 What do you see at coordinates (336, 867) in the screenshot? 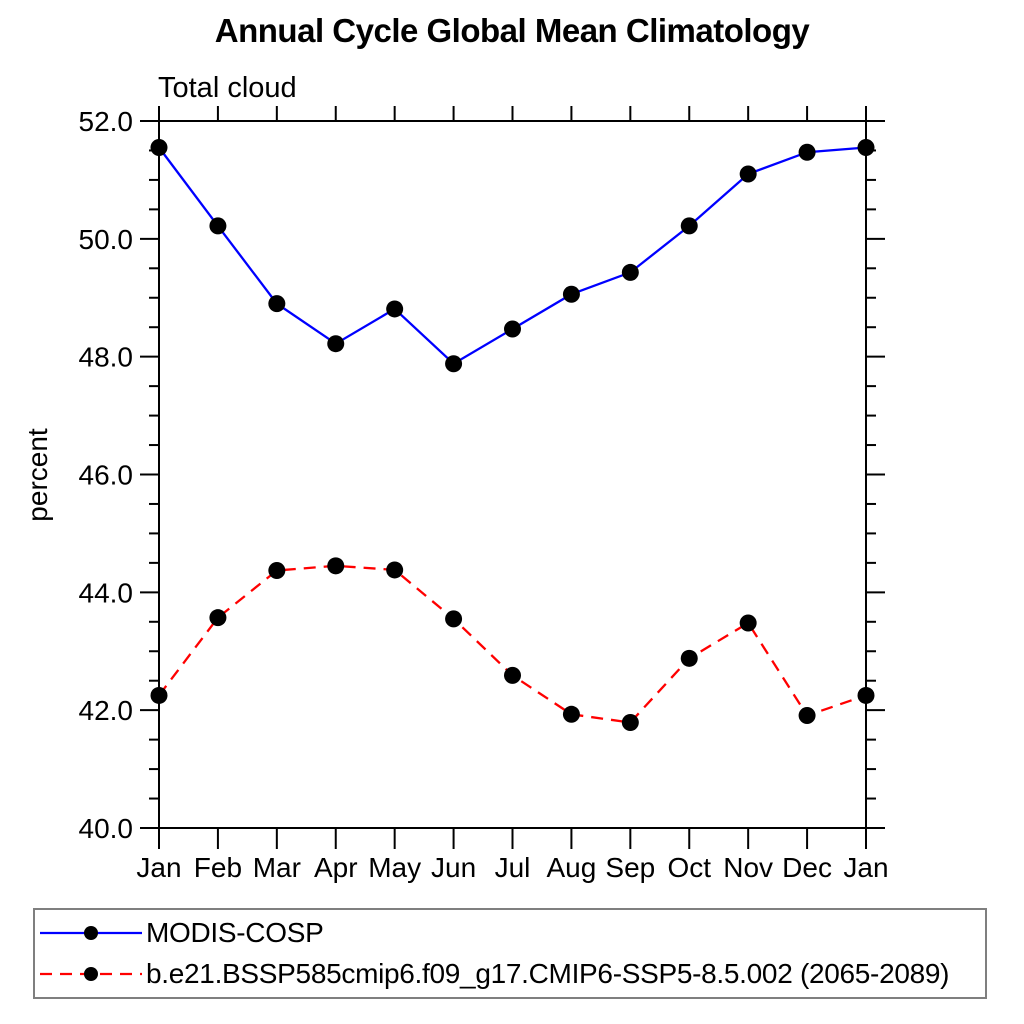
I see `x-tick-label: Apr` at bounding box center [336, 867].